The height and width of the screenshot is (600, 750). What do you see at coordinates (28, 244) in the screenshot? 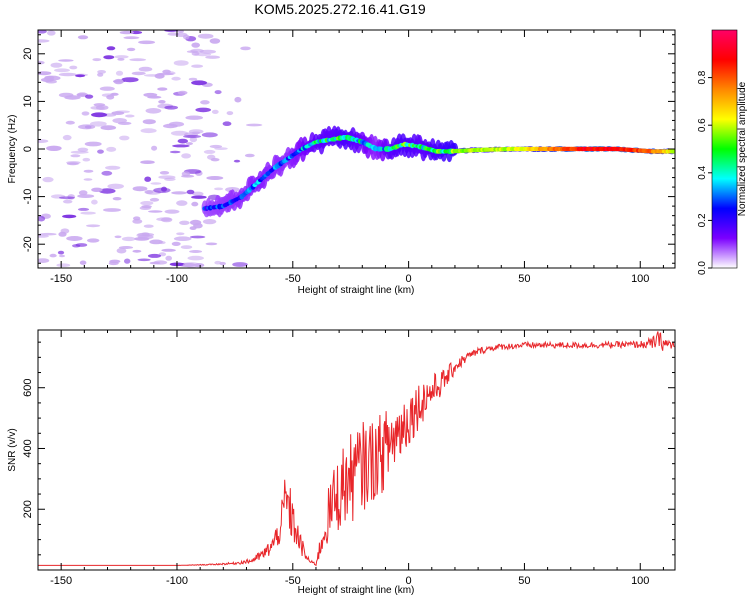
I see `spectrogram-y-tick-label: -20` at bounding box center [28, 244].